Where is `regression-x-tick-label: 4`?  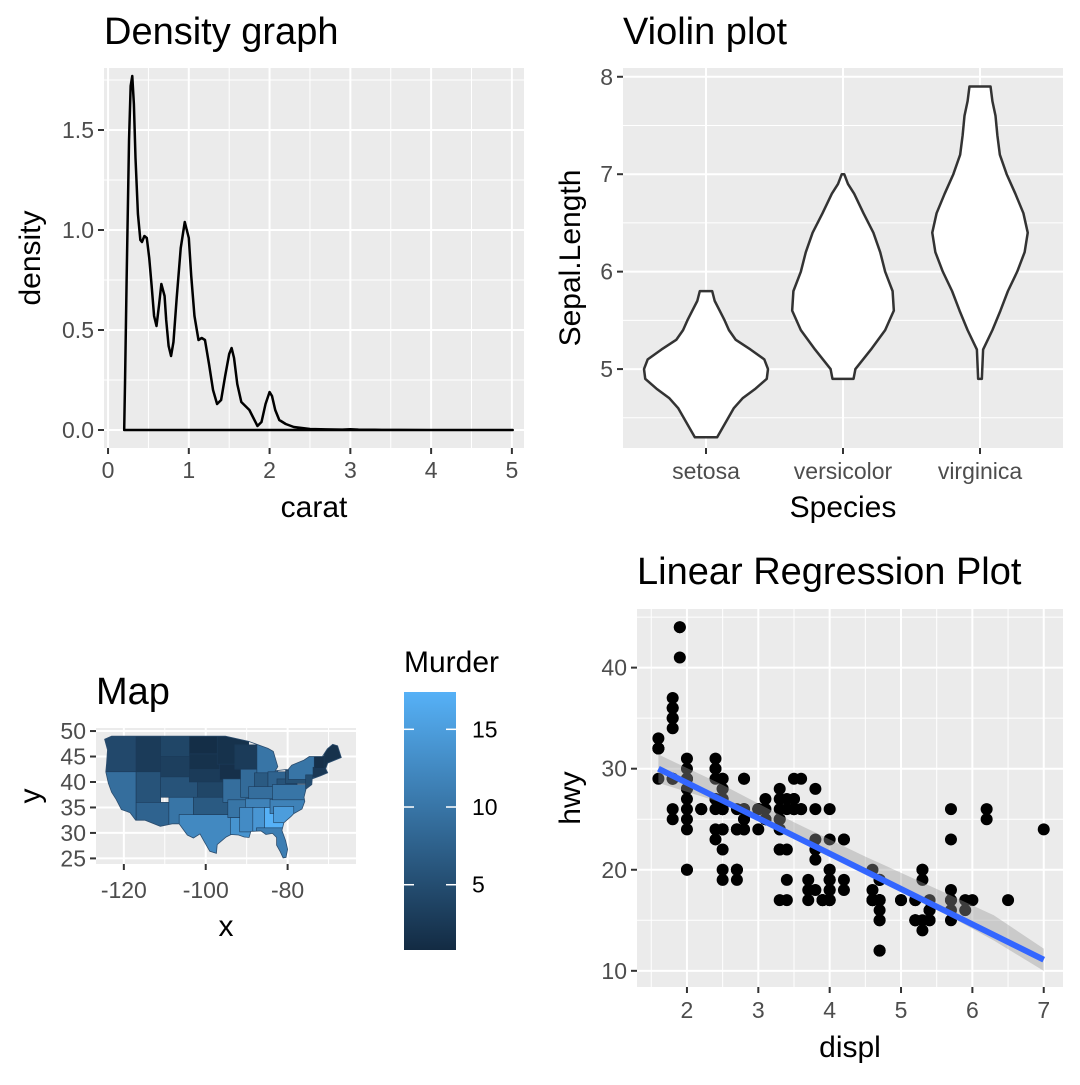
regression-x-tick-label: 4 is located at coordinates (829, 1010).